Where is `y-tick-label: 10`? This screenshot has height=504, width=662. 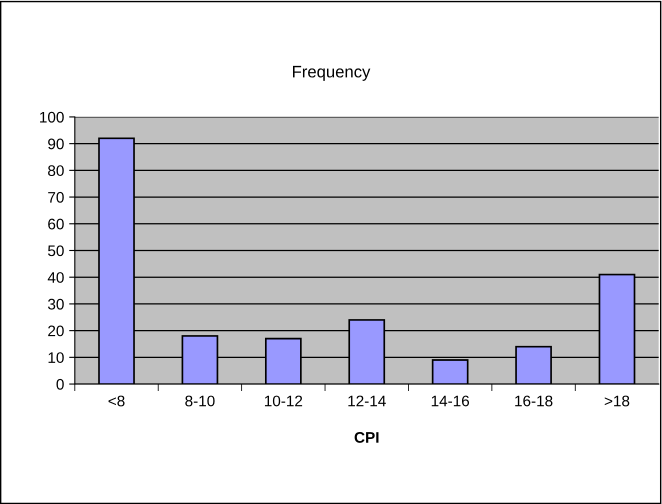
y-tick-label: 10 is located at coordinates (56, 358).